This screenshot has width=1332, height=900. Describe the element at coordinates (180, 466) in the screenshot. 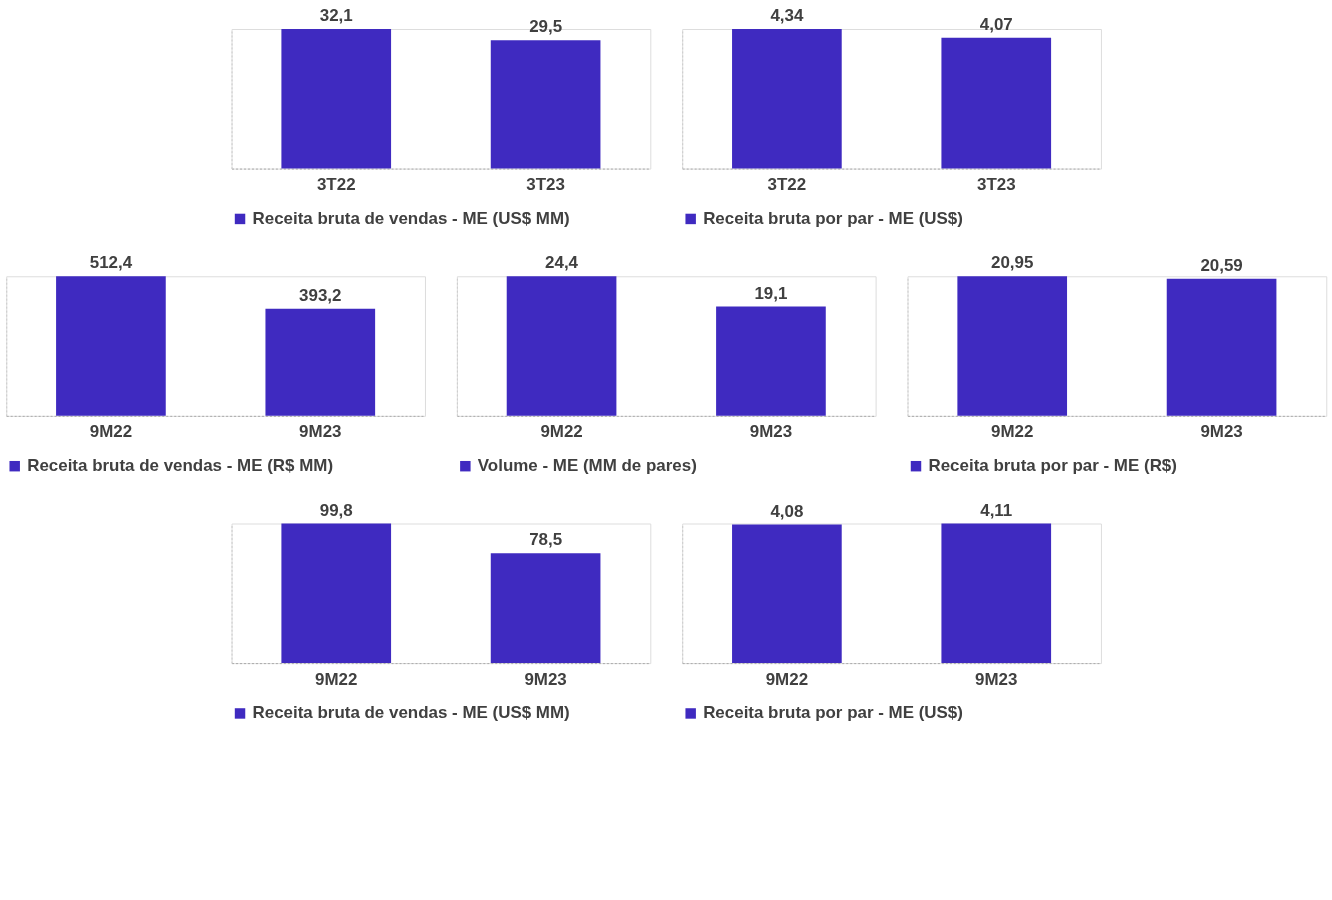

I see `legend-label: Receita bruta de vendas - ME (R$ MM)` at that location.